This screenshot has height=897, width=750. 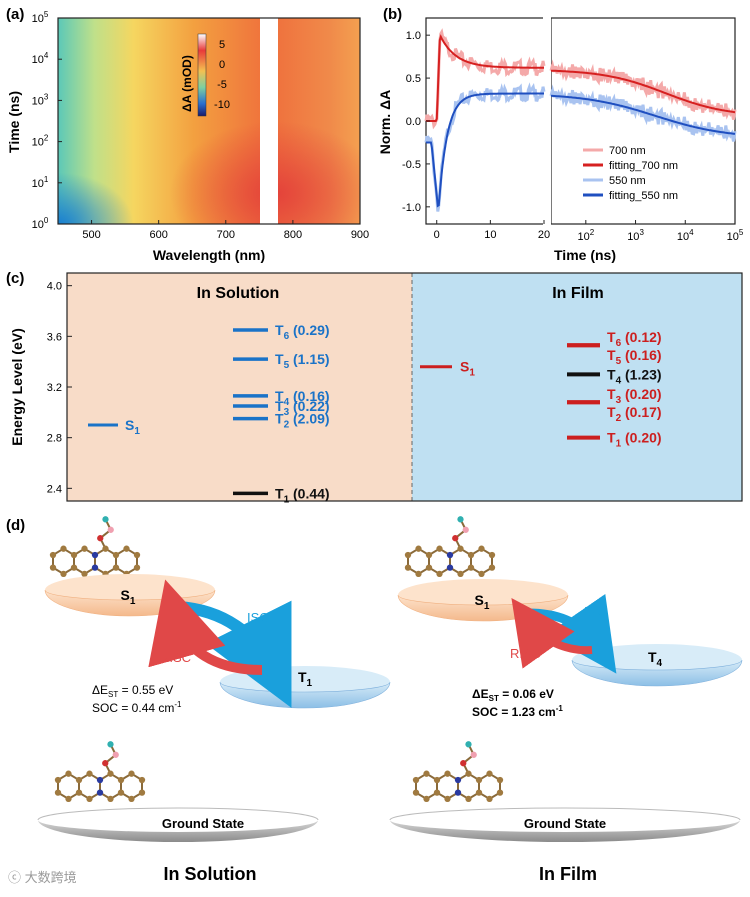 I want to click on y-tick-label: -0.5, so click(x=411, y=165).